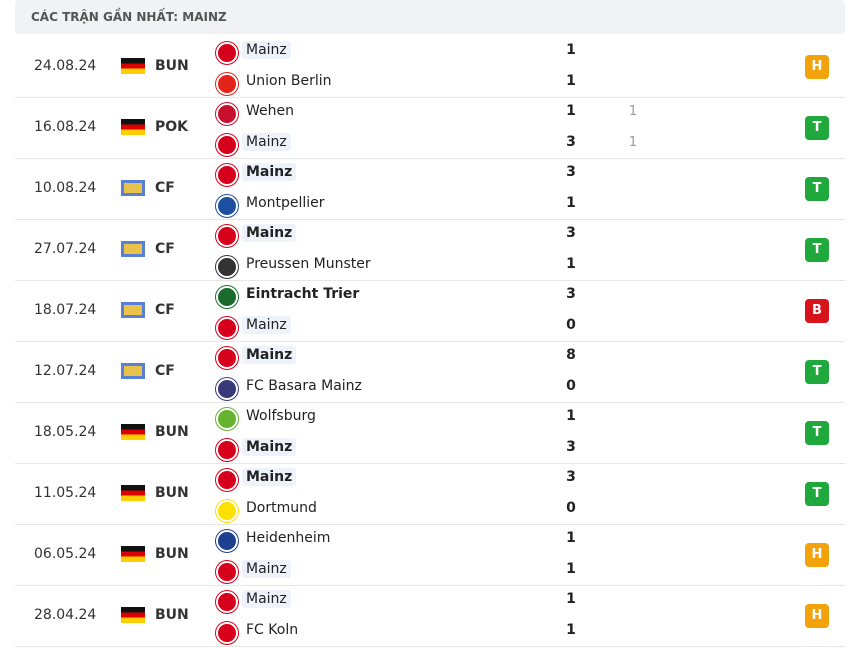 The width and height of the screenshot is (856, 648). I want to click on team-name: Preussen Munster, so click(308, 264).